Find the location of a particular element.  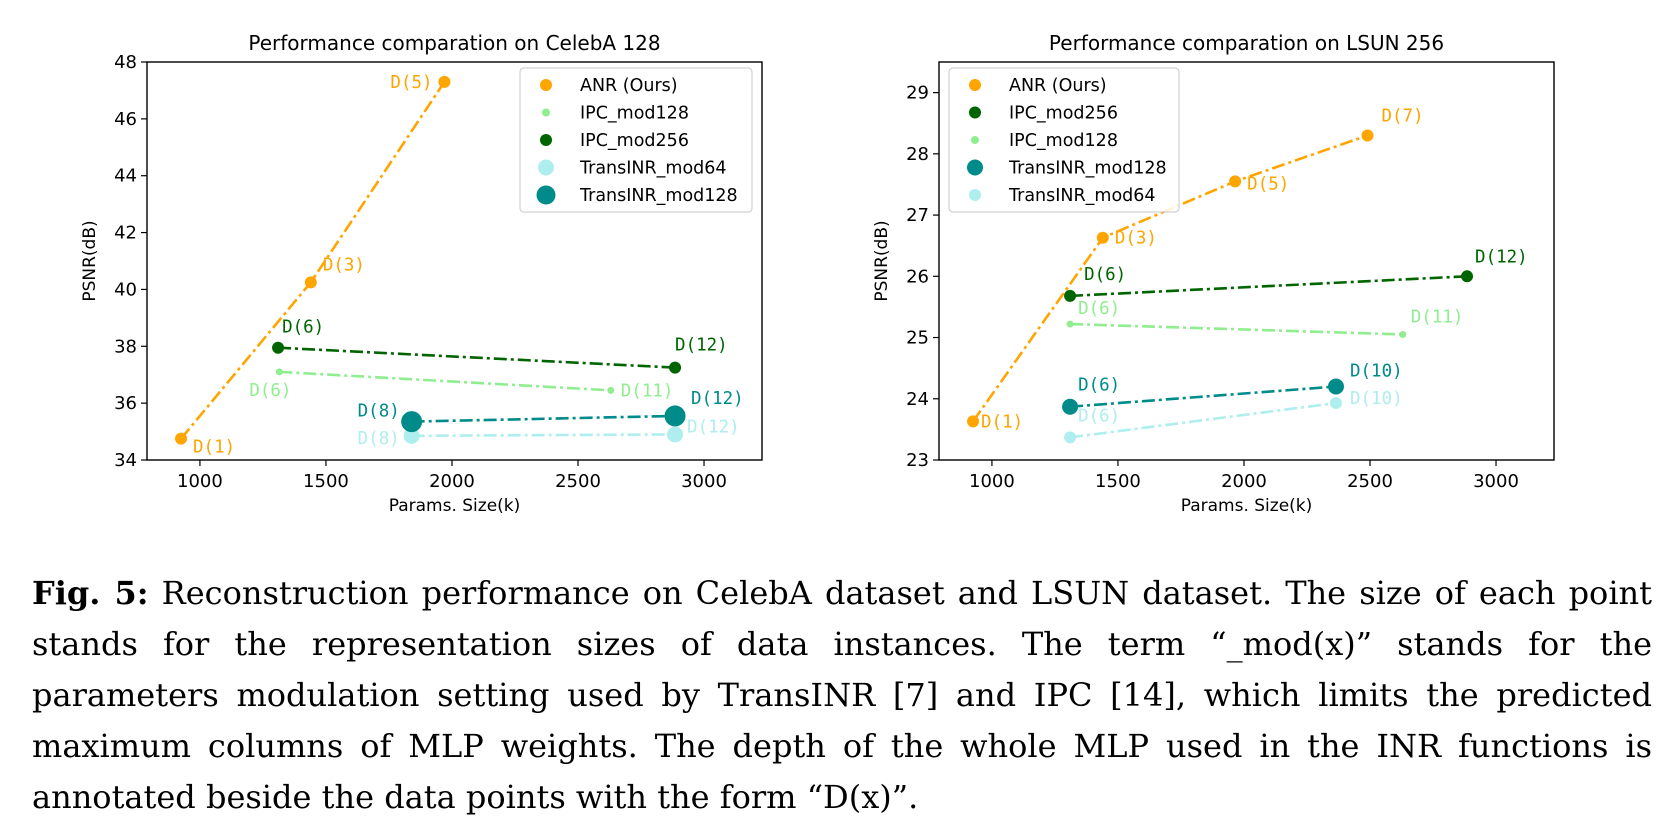

y-tick-label: 38 is located at coordinates (125, 346).